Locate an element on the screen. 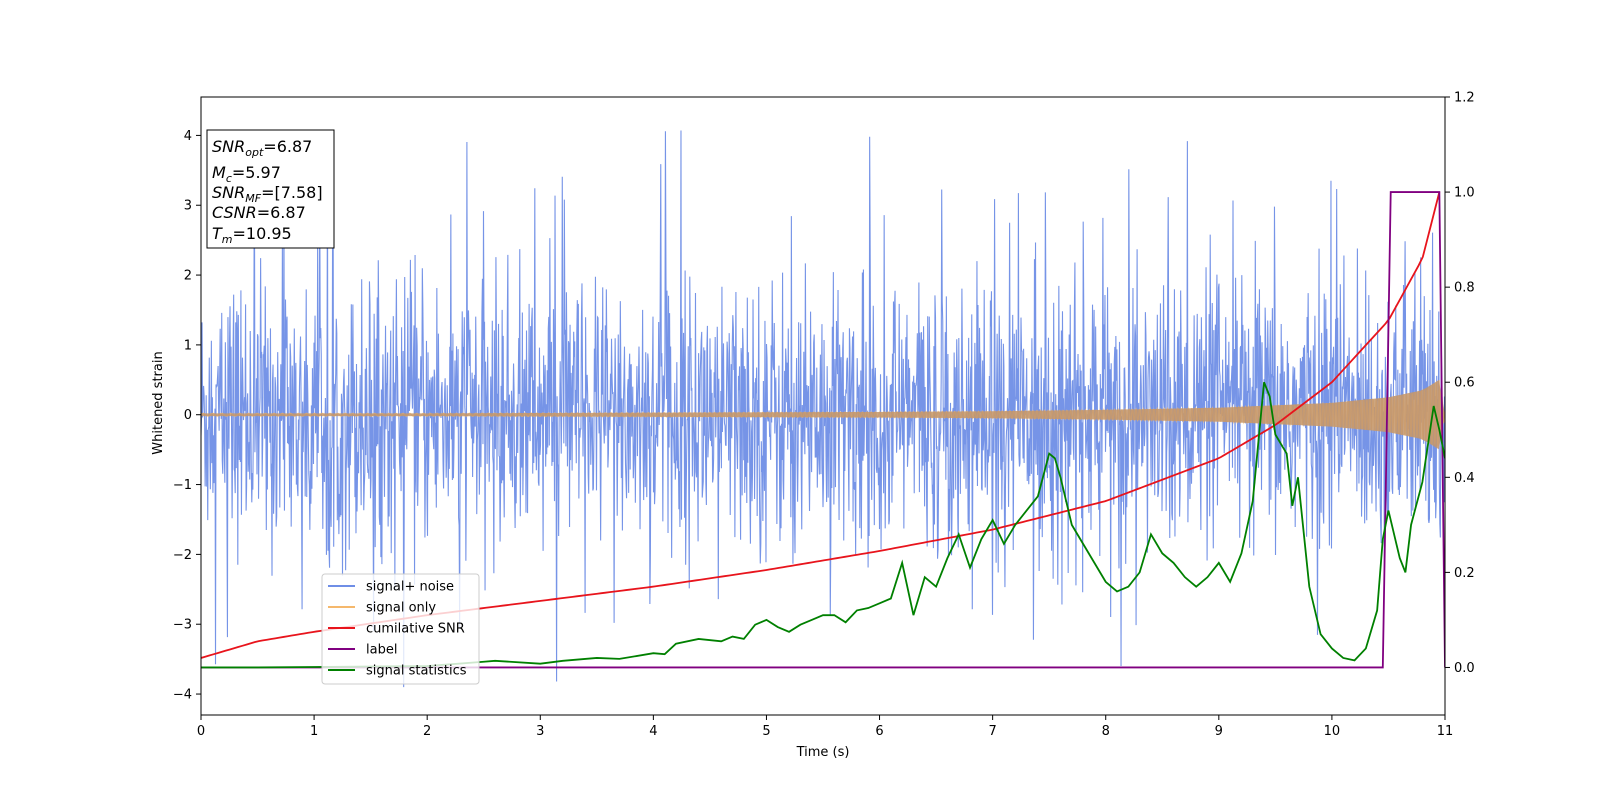 The image size is (1600, 800). y-tick-label: 3 is located at coordinates (188, 206).